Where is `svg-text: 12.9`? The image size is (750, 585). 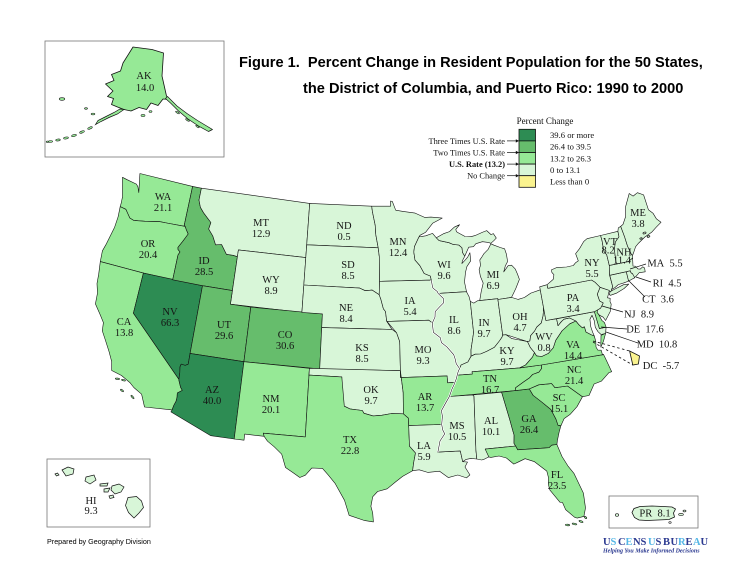
svg-text: 12.9 is located at coordinates (261, 234).